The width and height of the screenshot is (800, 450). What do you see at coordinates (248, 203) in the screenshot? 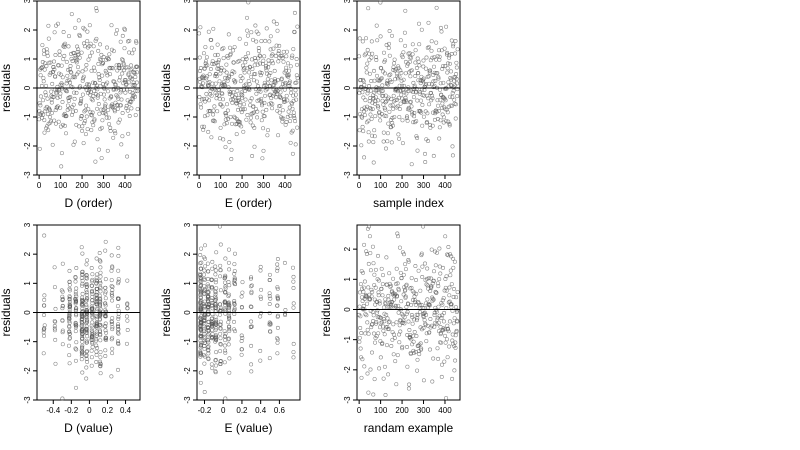
I see `x-axis-label: E (order)` at bounding box center [248, 203].